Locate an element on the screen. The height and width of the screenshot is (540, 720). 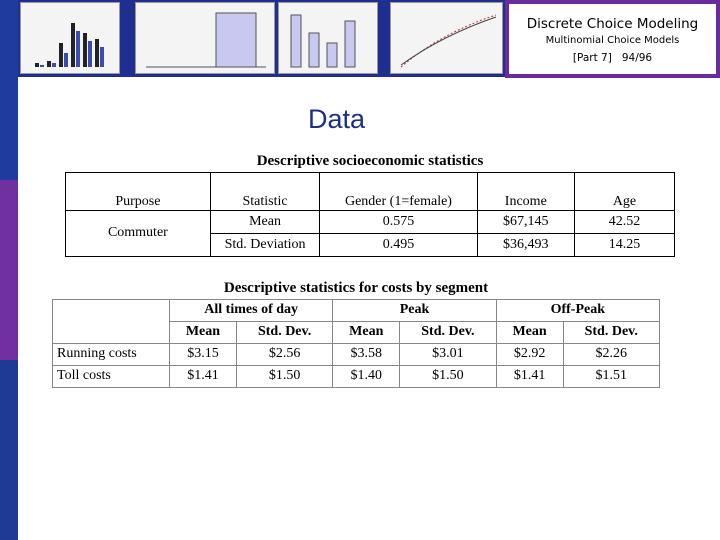
table-row: Std. Deviation 0.495 $36,493 14.25 is located at coordinates (371, 245).